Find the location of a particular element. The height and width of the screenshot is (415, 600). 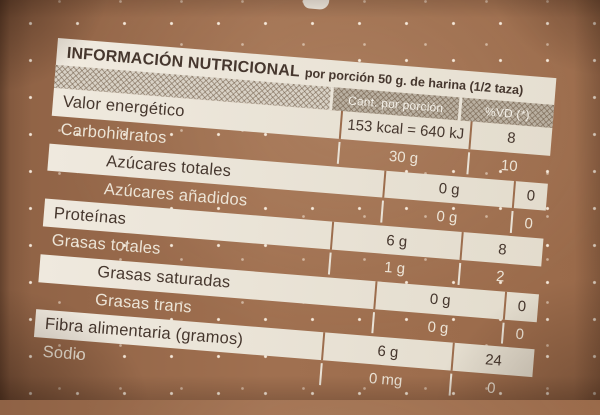

dv-cell: 2 is located at coordinates (499, 277).